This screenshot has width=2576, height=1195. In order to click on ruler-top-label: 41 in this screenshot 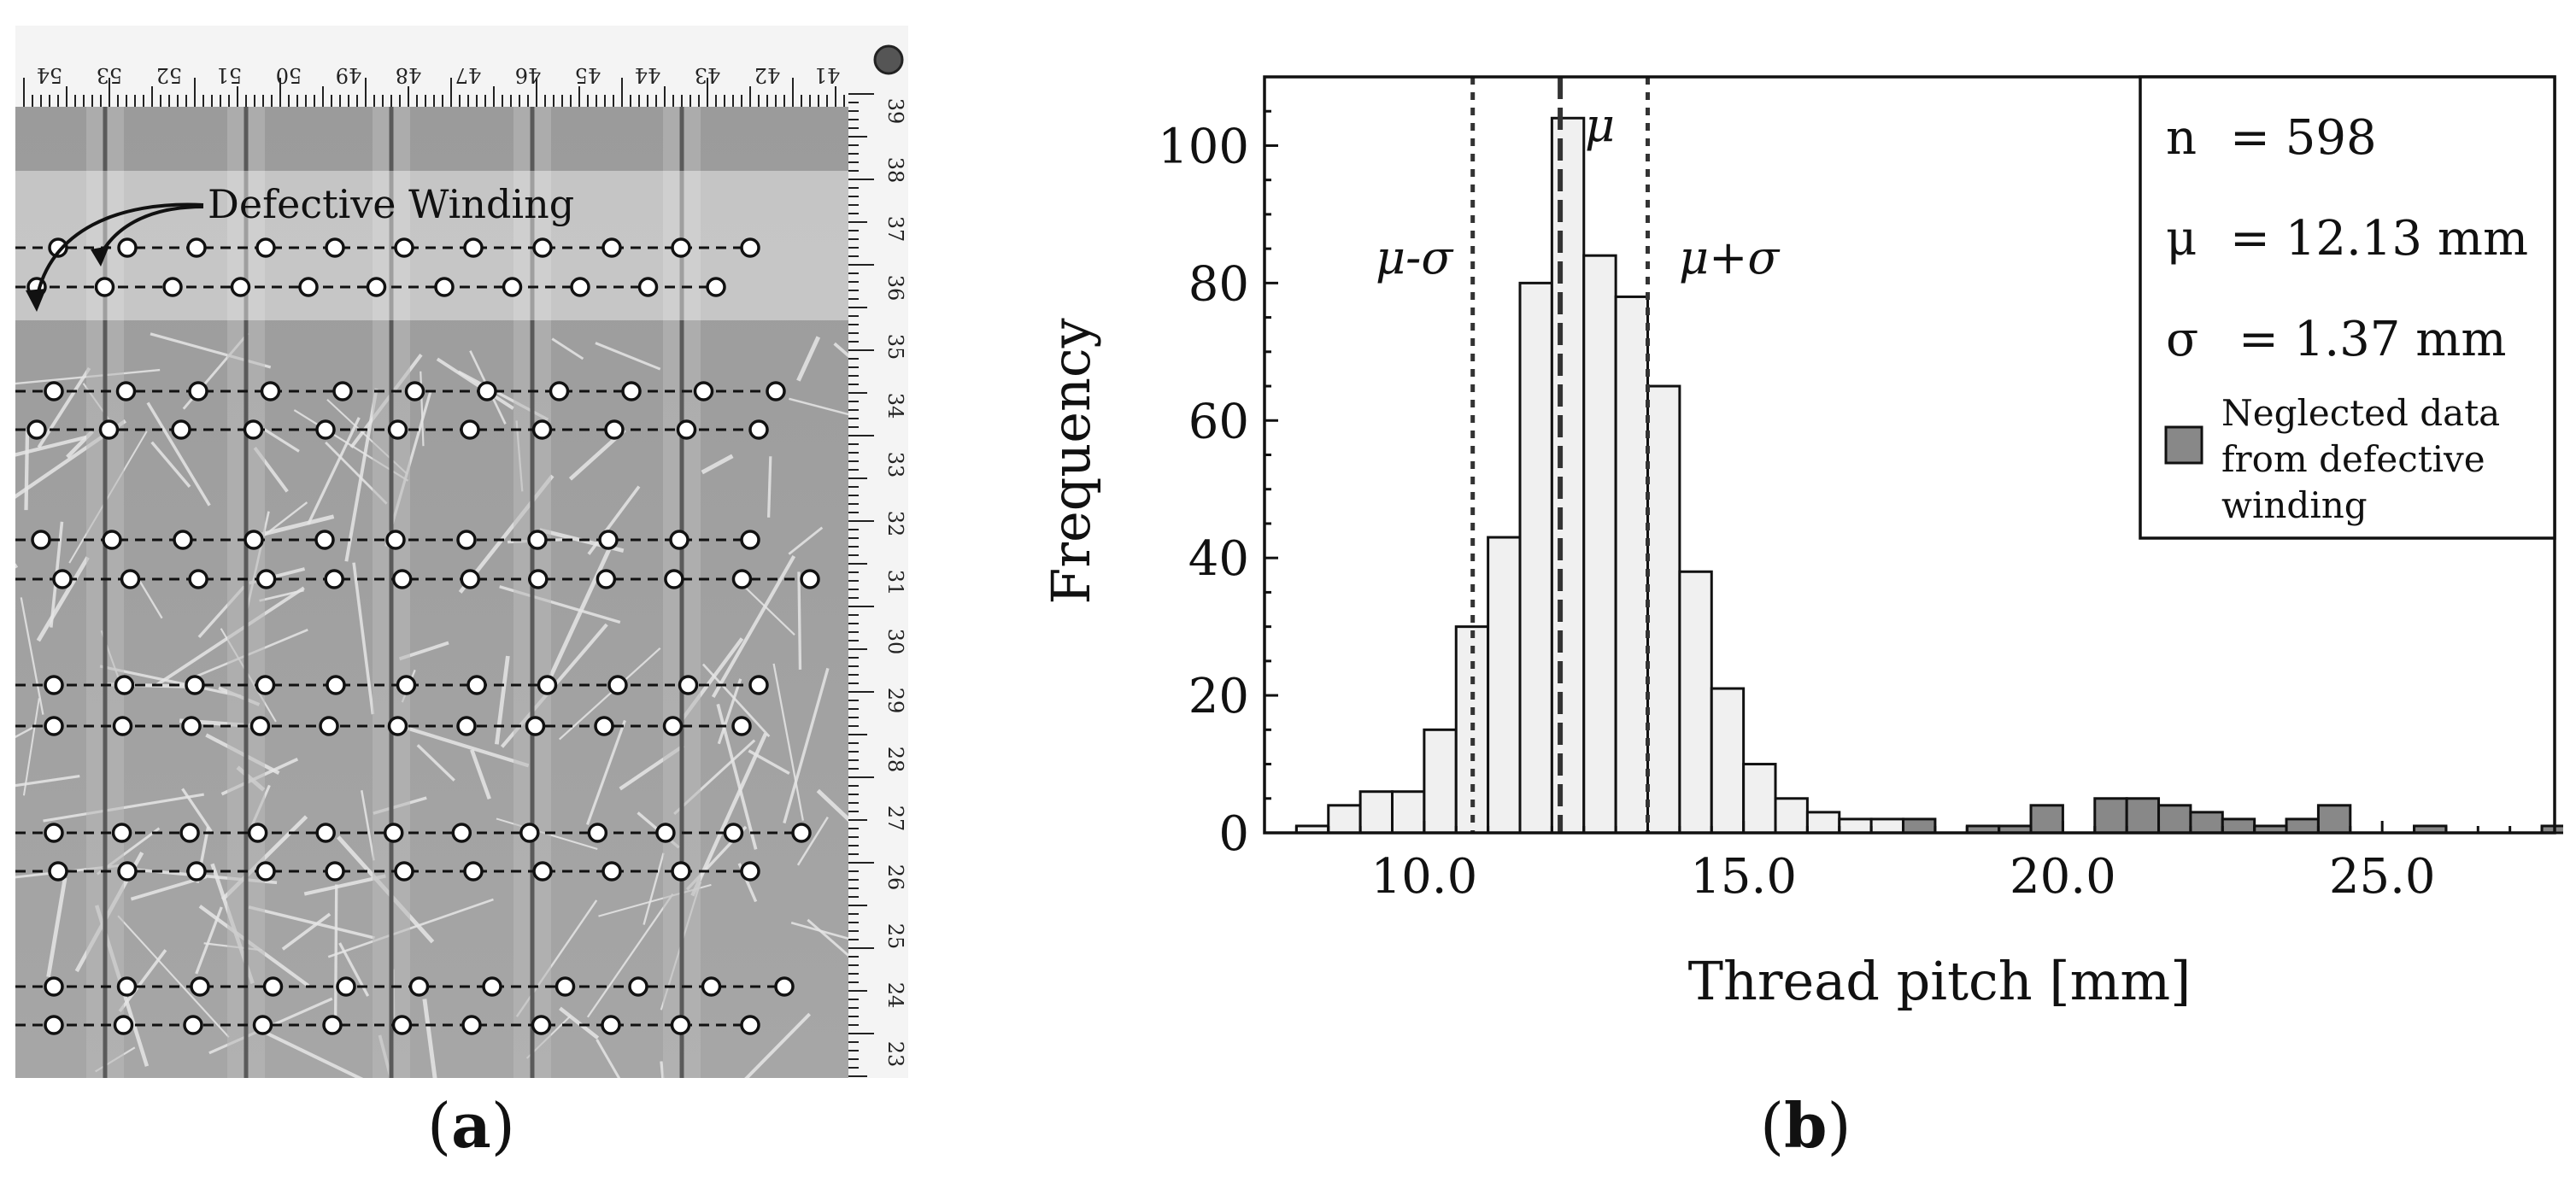, I will do `click(827, 75)`.